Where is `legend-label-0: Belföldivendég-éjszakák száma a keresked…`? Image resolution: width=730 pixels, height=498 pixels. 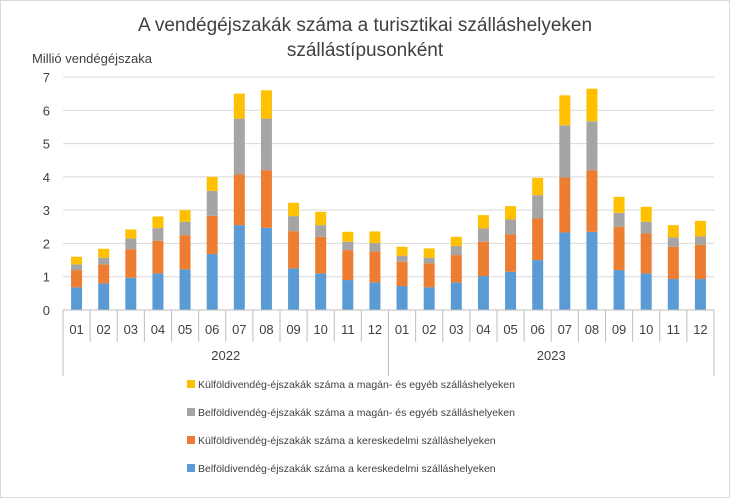
legend-label-0: Belföldivendég-éjszakák száma a keresked… is located at coordinates (347, 469).